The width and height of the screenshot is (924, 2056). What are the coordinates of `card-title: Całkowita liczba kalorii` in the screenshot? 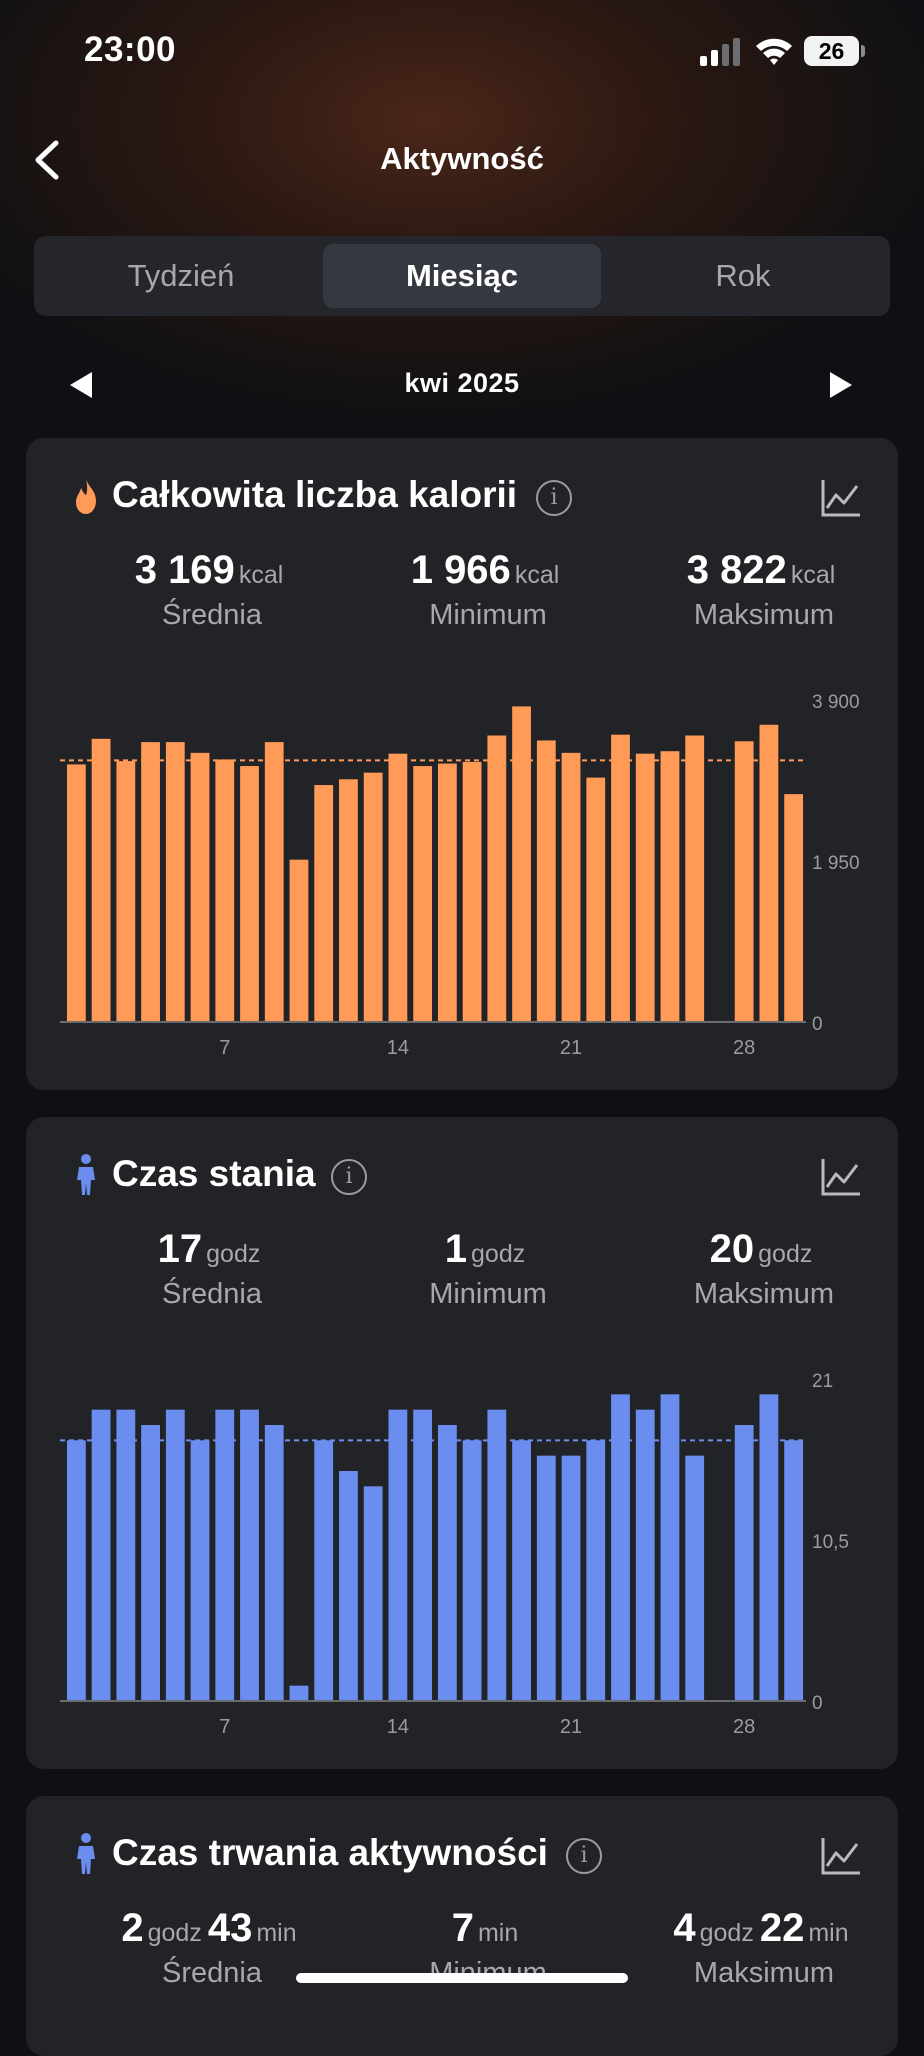 It's located at (315, 494).